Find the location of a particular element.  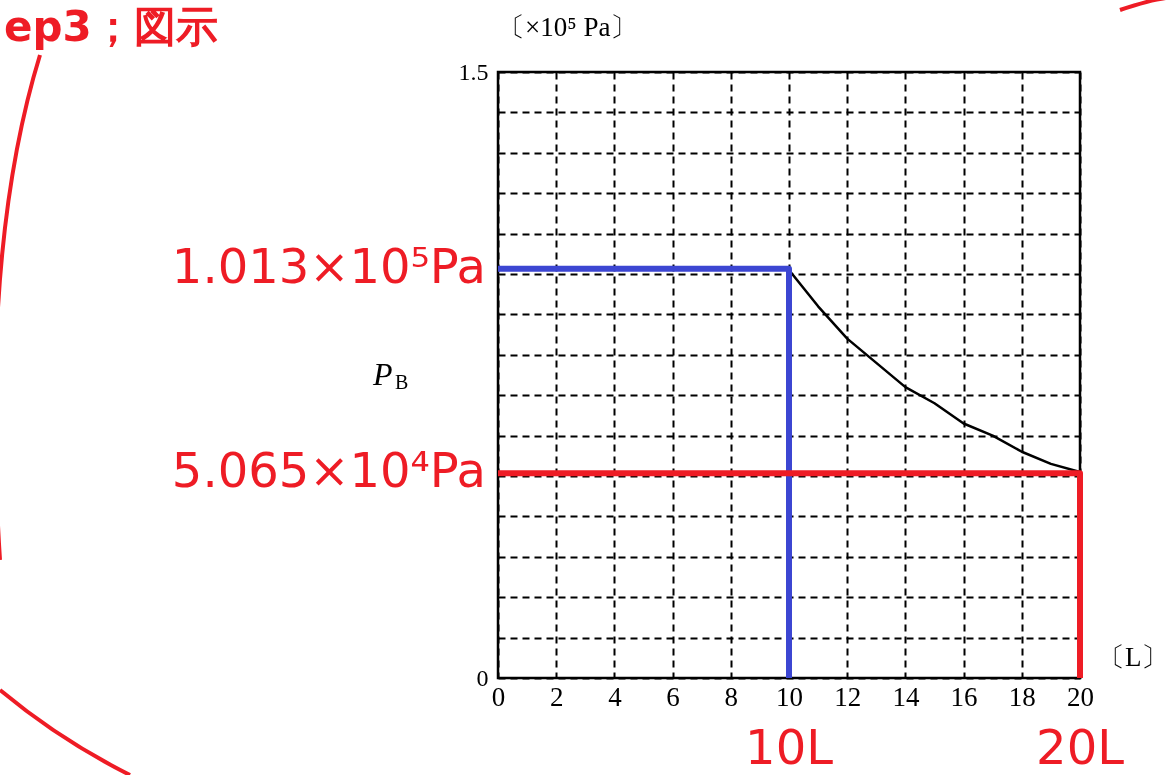

y-tick-label: 1.5 is located at coordinates (473, 71).